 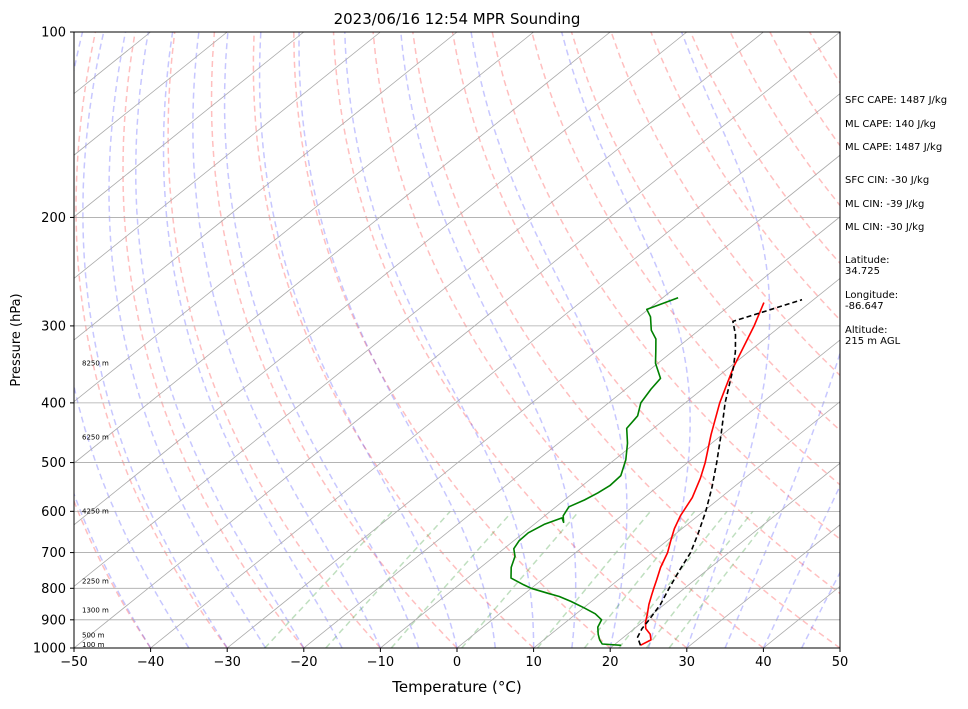 What do you see at coordinates (49, 649) in the screenshot?
I see `y-tick-label: 1000` at bounding box center [49, 649].